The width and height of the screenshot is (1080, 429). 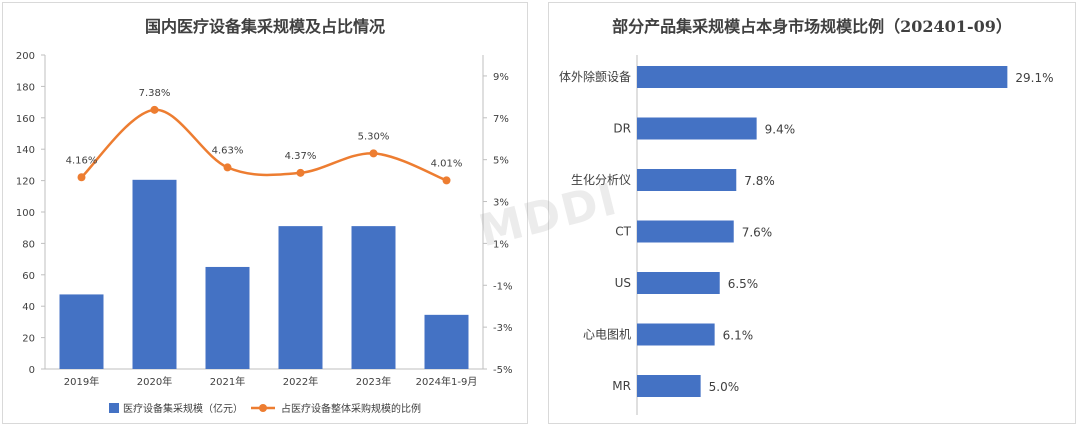 I want to click on right-y-tick-label: 7%, so click(x=501, y=119).